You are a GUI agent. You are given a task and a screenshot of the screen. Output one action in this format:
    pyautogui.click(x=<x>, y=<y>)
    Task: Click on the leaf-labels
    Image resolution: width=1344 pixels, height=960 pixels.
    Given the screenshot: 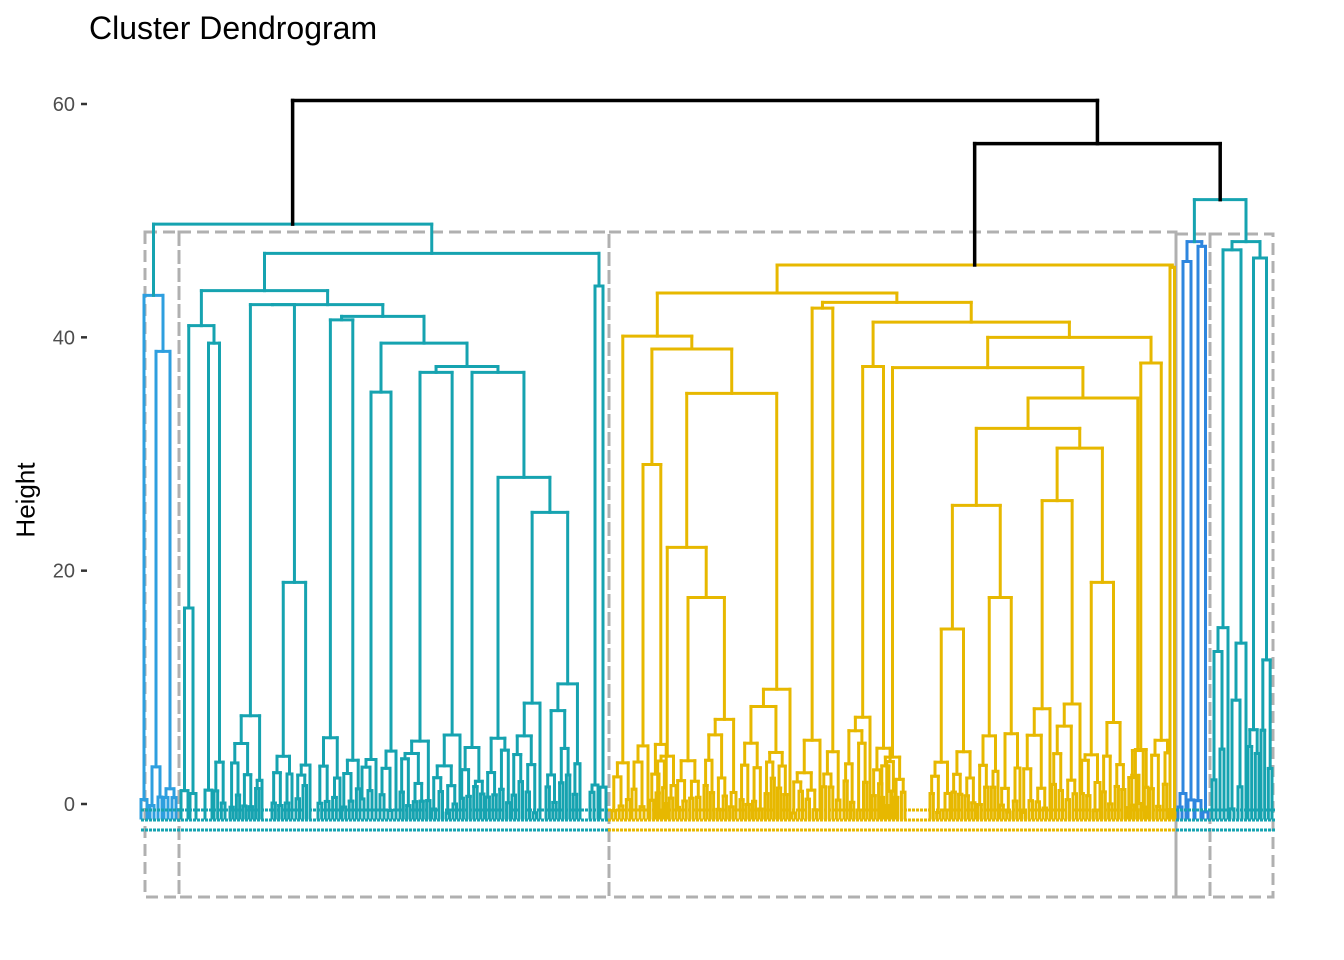 What is the action you would take?
    pyautogui.click(x=708, y=820)
    